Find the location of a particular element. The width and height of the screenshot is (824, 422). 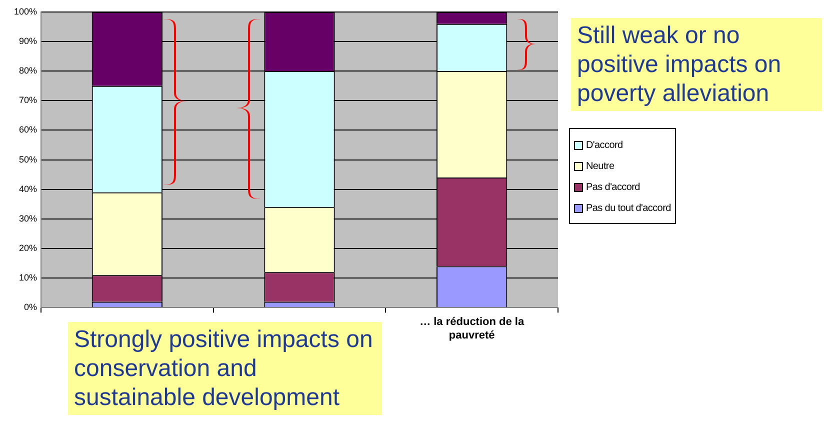

y-tick-label: 10% is located at coordinates (27, 277).